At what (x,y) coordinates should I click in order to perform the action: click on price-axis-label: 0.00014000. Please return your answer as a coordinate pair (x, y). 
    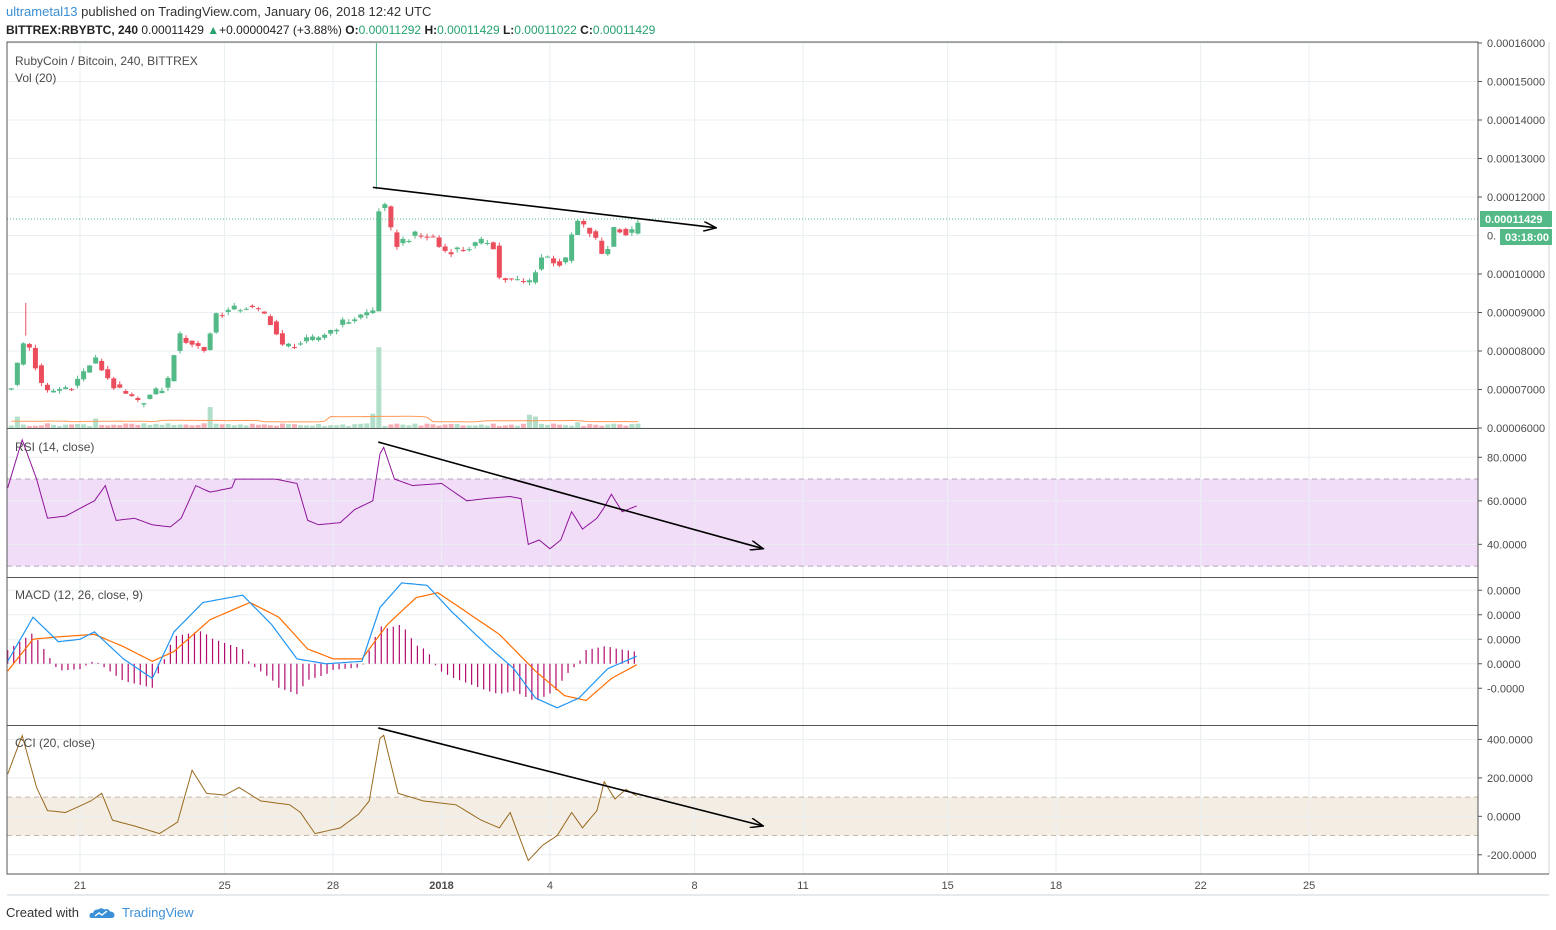
    Looking at the image, I should click on (1516, 121).